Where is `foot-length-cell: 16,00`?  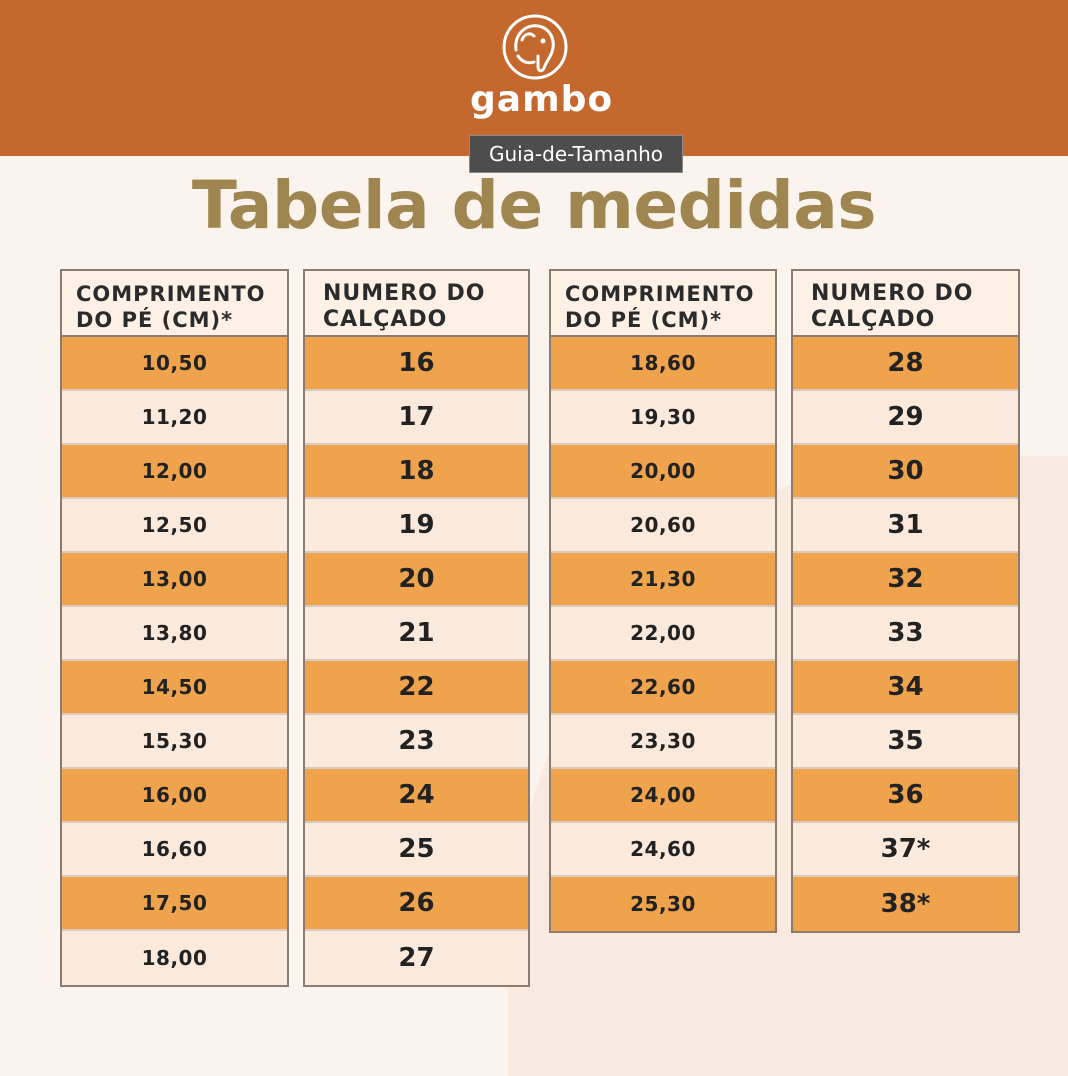
foot-length-cell: 16,00 is located at coordinates (174, 796).